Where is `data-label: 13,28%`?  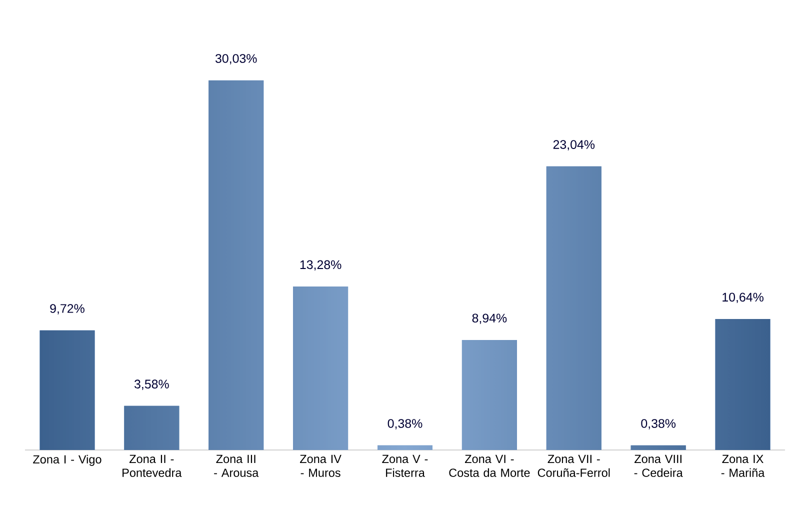 data-label: 13,28% is located at coordinates (321, 265).